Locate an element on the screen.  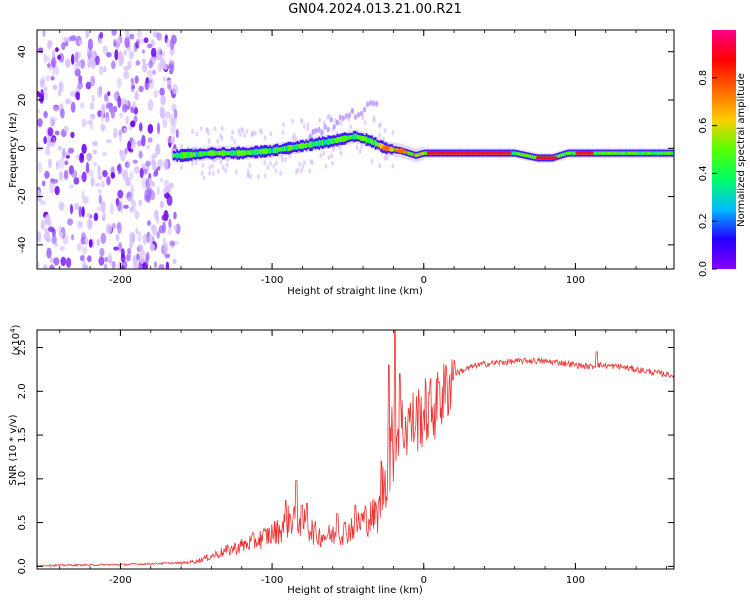
x-tick-label: 0 is located at coordinates (424, 580).